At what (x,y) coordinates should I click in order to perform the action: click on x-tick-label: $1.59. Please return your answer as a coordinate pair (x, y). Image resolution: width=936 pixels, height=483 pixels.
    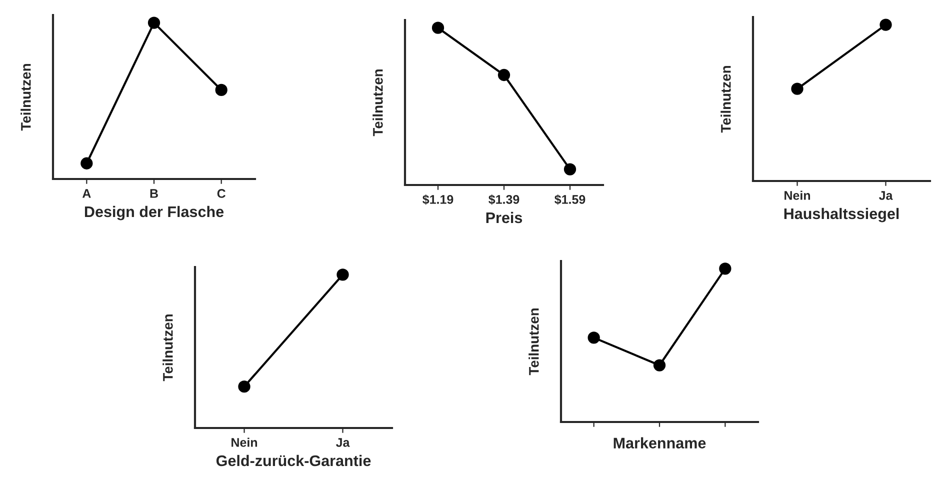
    Looking at the image, I should click on (570, 199).